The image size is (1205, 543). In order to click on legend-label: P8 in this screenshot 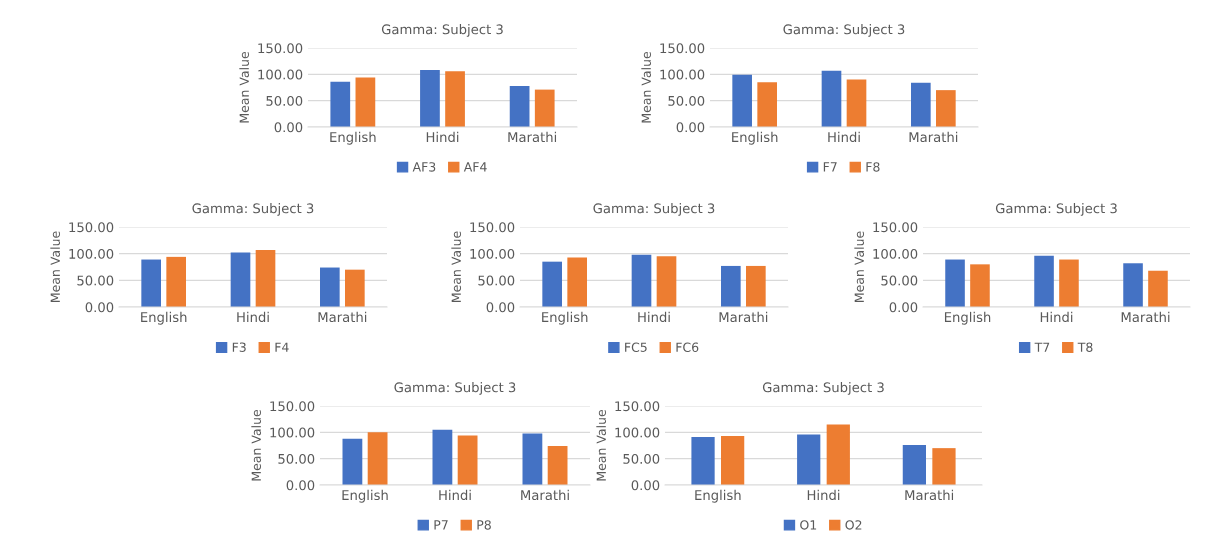, I will do `click(484, 525)`.